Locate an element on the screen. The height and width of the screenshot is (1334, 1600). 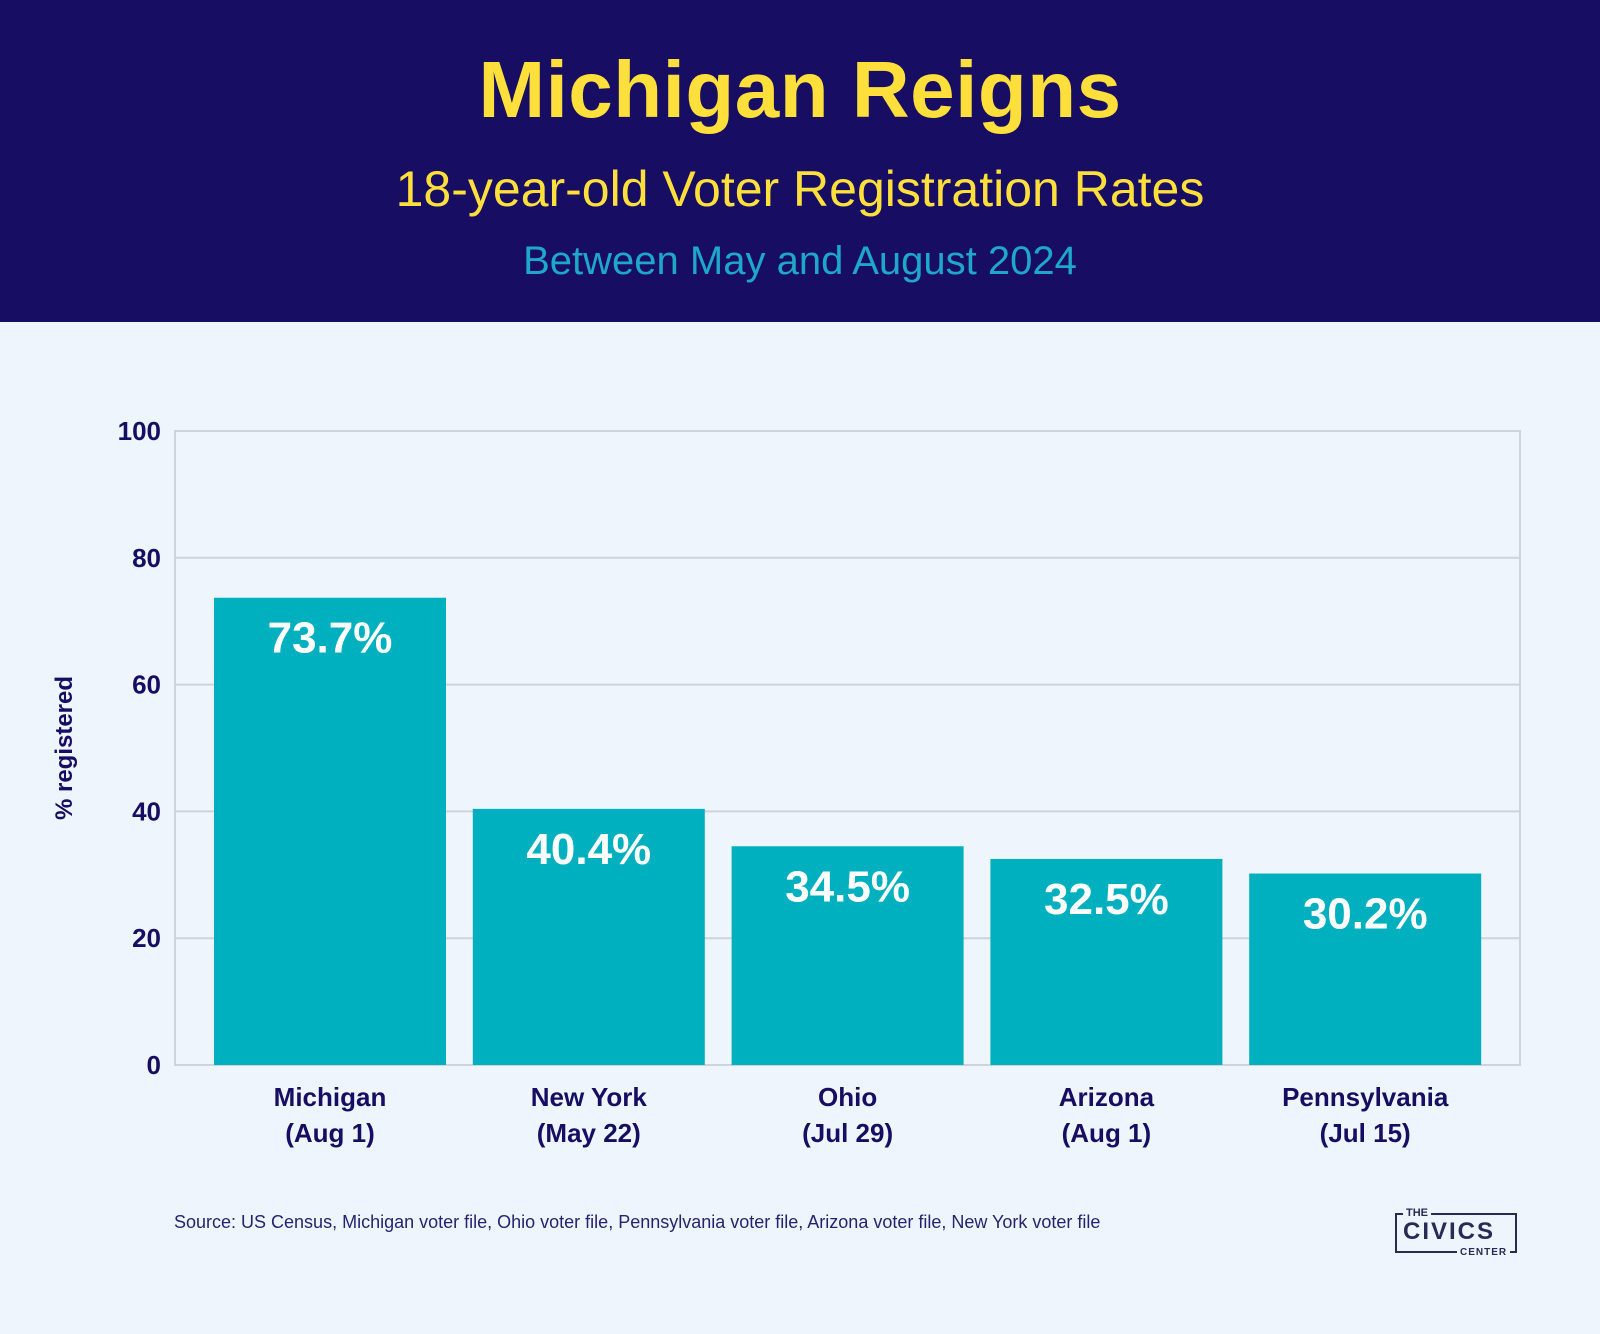
x-tick-date: (Jul 15) is located at coordinates (1365, 1133).